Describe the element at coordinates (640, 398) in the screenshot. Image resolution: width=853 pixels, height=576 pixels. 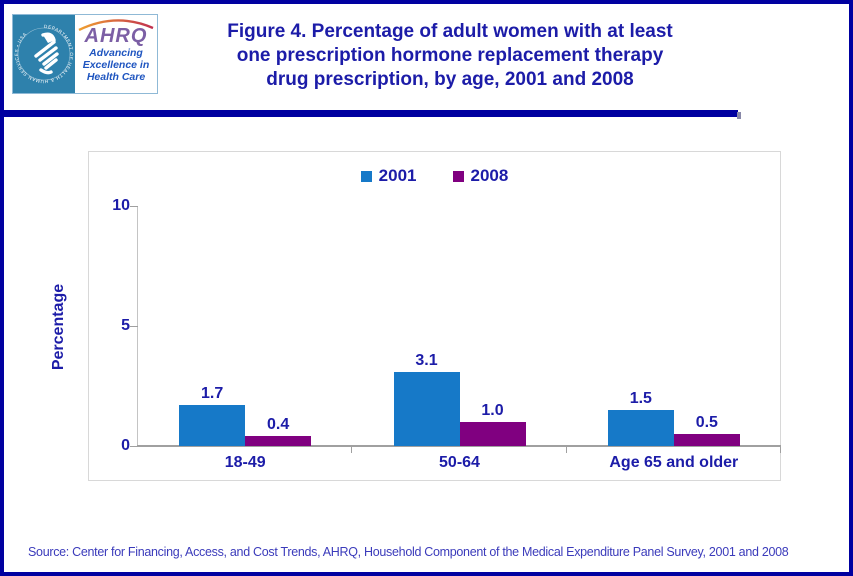
I see `bar-value-label: 1.5` at that location.